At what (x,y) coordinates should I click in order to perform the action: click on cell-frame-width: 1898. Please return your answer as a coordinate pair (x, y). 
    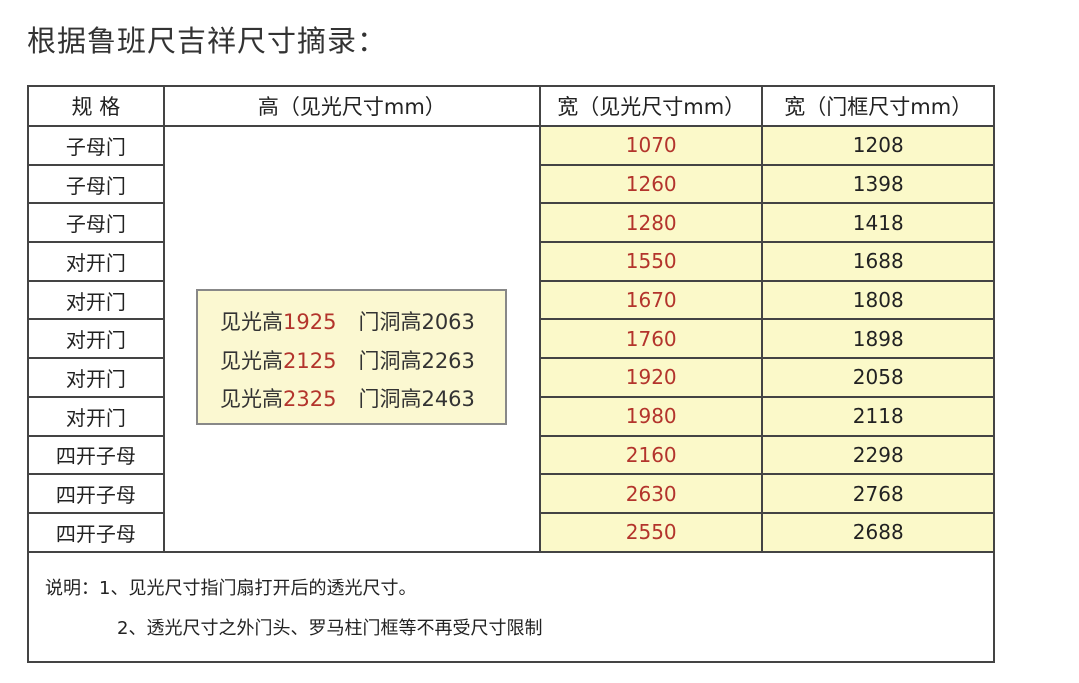
    Looking at the image, I should click on (878, 340).